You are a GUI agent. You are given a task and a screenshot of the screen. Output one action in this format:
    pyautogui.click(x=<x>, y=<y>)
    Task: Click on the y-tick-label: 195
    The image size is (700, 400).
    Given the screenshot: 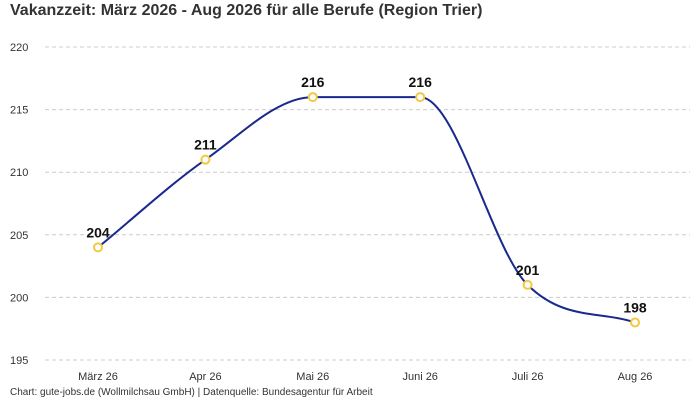 What is the action you would take?
    pyautogui.click(x=19, y=361)
    